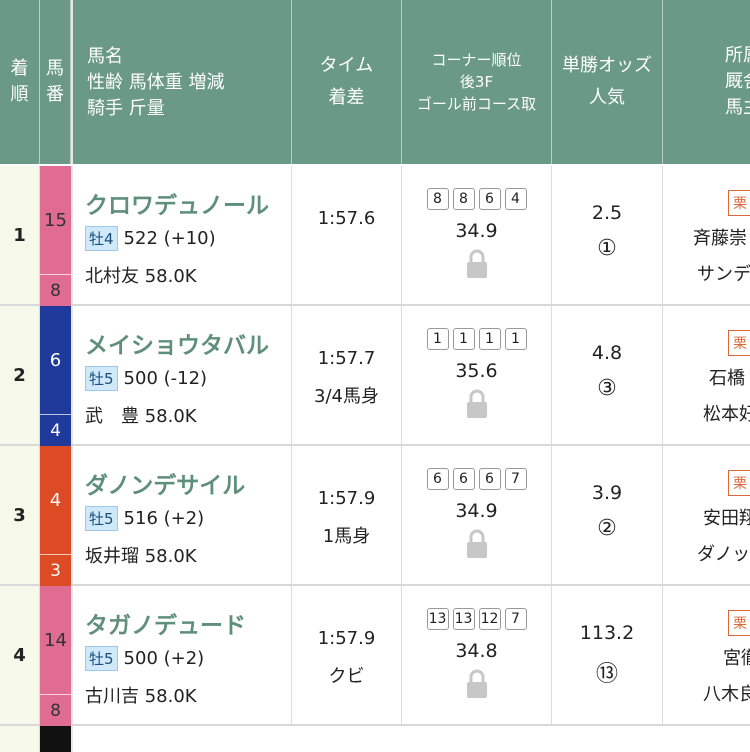 The height and width of the screenshot is (752, 750). What do you see at coordinates (346, 218) in the screenshot?
I see `finish-time: 1:57.6` at bounding box center [346, 218].